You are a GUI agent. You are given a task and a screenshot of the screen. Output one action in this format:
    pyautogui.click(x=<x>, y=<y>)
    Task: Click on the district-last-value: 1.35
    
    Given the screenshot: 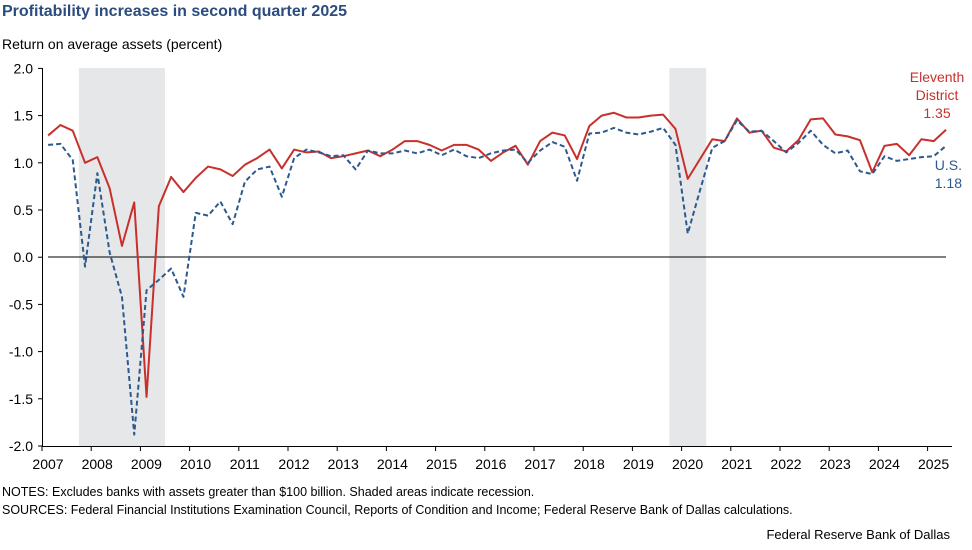 What is the action you would take?
    pyautogui.click(x=936, y=113)
    